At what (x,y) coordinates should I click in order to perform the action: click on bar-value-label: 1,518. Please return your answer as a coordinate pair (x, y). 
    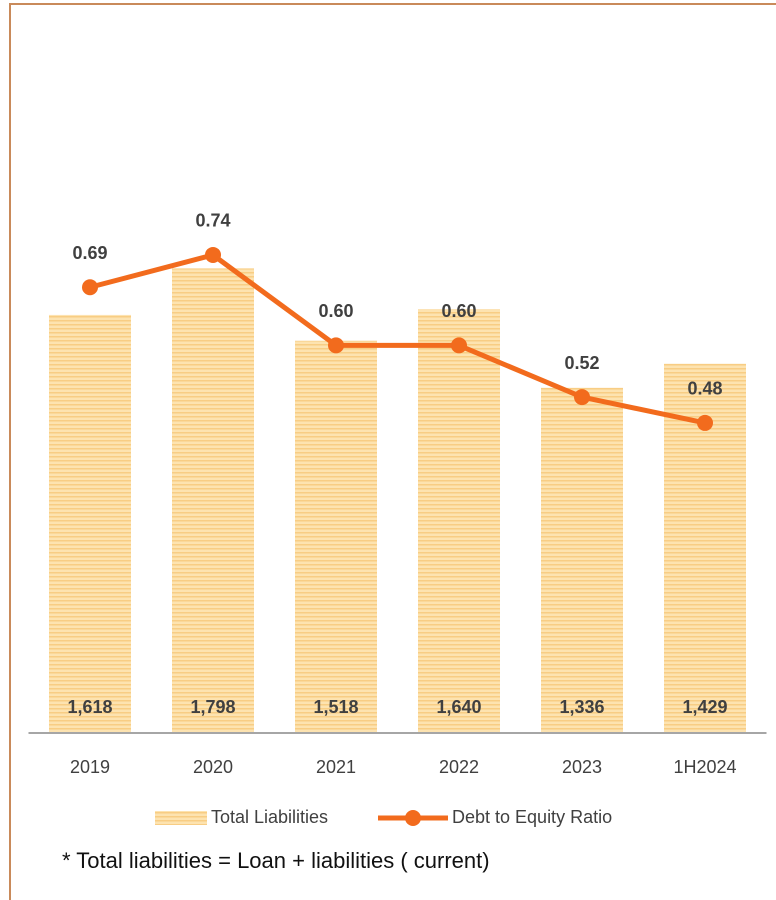
    Looking at the image, I should click on (335, 707).